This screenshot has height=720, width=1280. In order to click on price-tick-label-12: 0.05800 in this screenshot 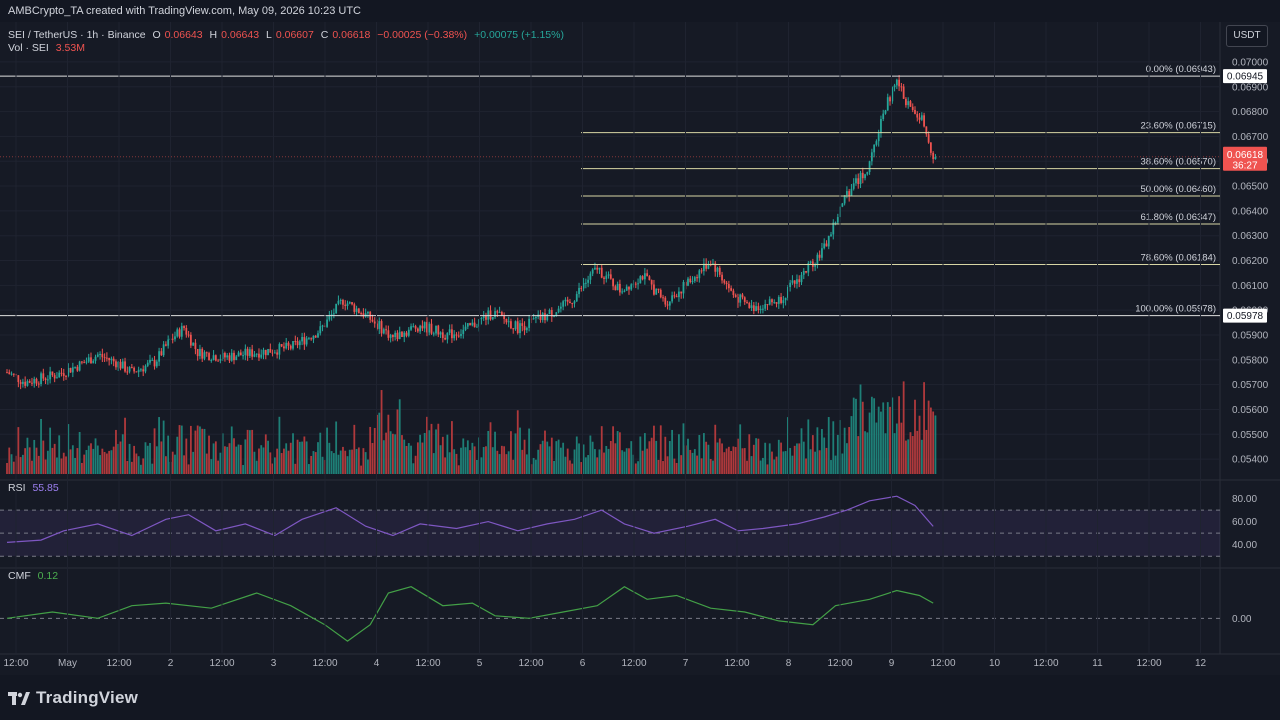, I will do `click(1250, 360)`.